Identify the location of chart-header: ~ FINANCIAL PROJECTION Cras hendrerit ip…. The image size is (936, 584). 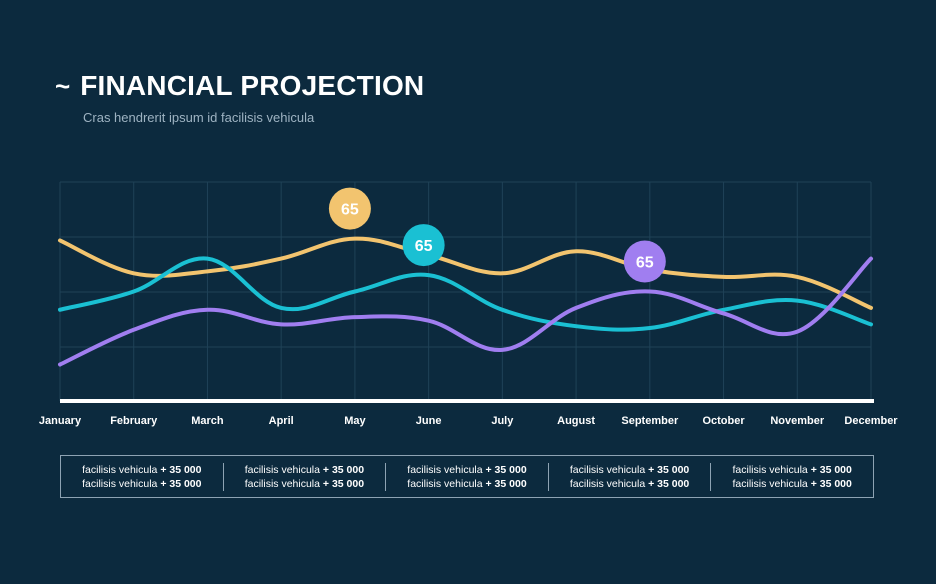
(239, 99).